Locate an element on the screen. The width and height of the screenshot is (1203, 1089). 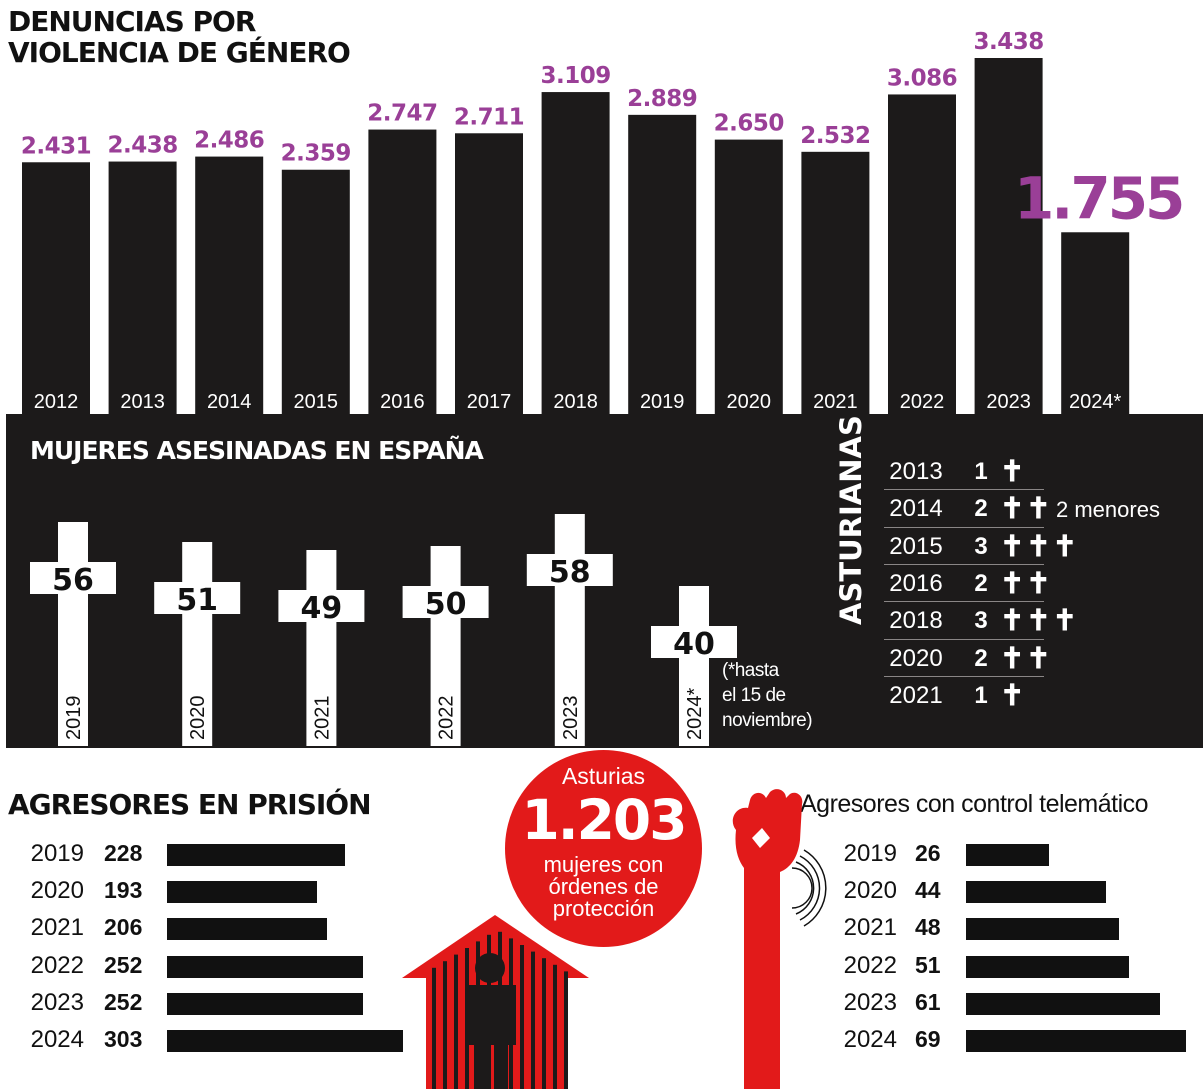
denuncias-year-label: 2017 is located at coordinates (489, 402).